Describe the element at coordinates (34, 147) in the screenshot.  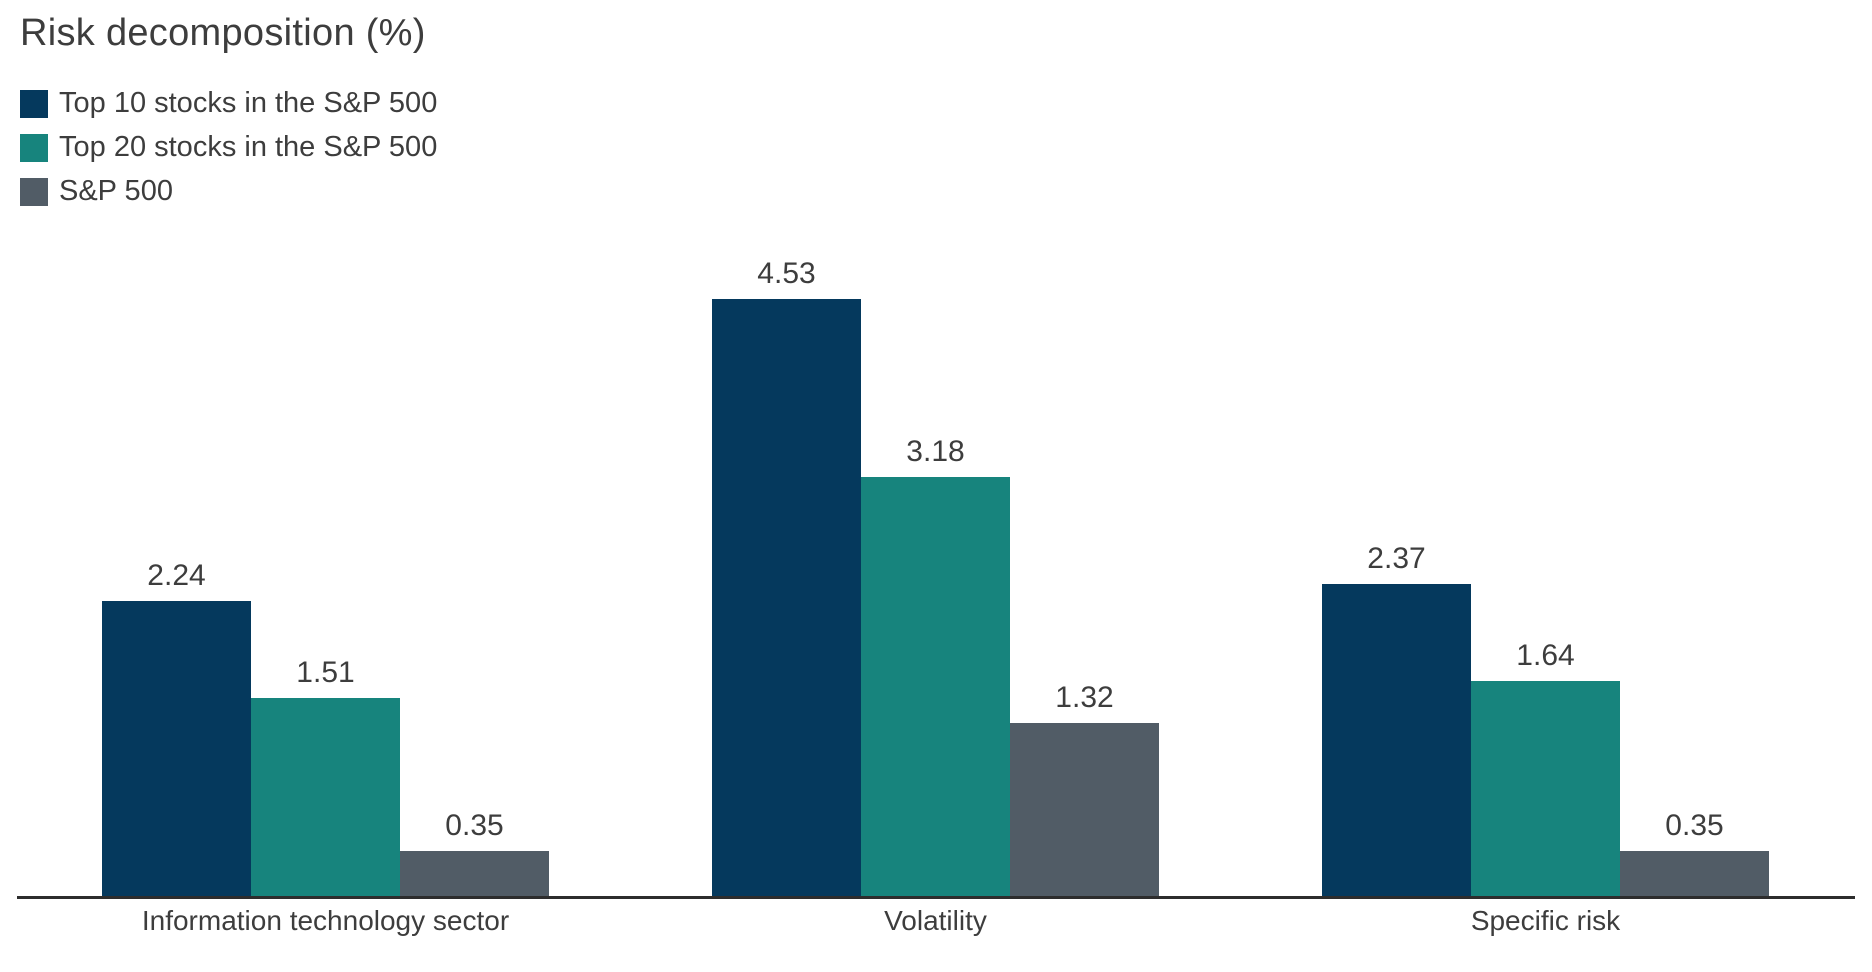
I see `legend-swatch-top-20-stocks` at that location.